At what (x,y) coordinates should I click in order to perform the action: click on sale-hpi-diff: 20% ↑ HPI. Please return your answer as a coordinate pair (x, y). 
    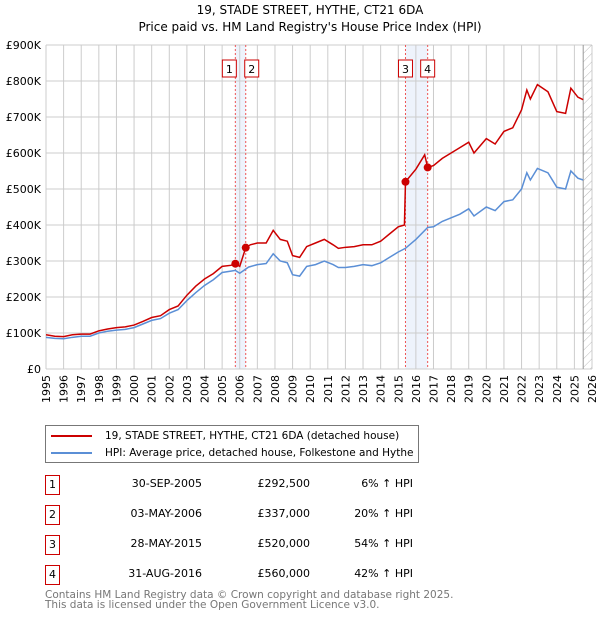
    Looking at the image, I should click on (383, 513).